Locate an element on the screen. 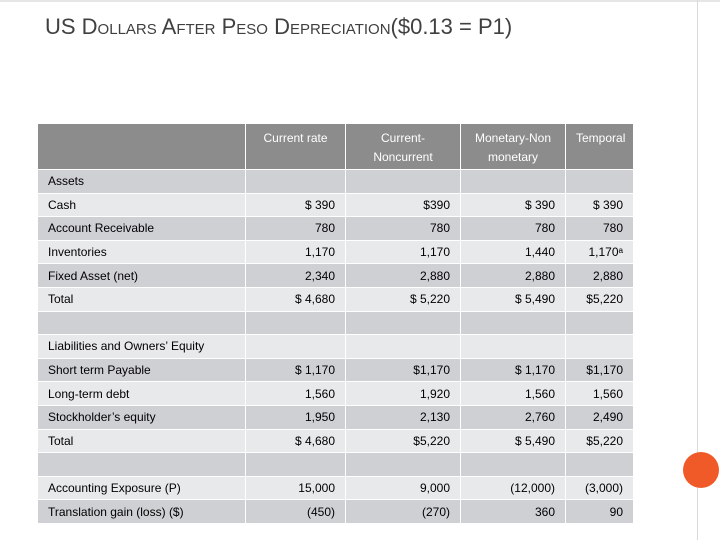 The image size is (720, 540). table-row: Fixed Asset (net) 2,340 2,880 2,880 2,880 is located at coordinates (335, 275).